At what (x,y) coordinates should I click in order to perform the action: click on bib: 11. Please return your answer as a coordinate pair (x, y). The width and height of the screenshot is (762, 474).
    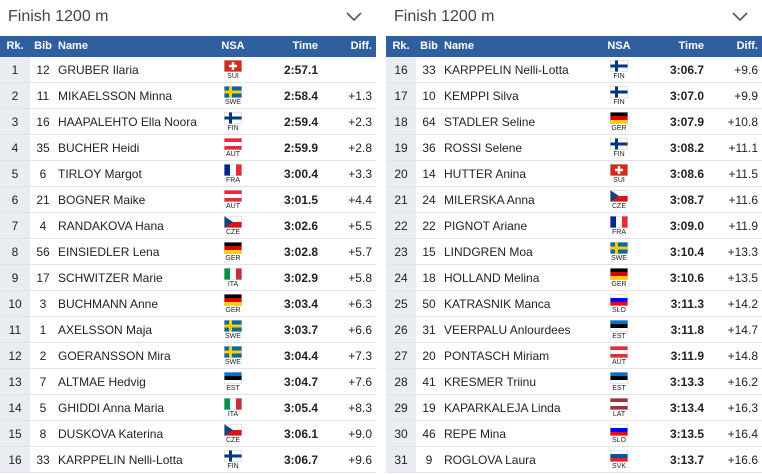
    Looking at the image, I should click on (43, 96).